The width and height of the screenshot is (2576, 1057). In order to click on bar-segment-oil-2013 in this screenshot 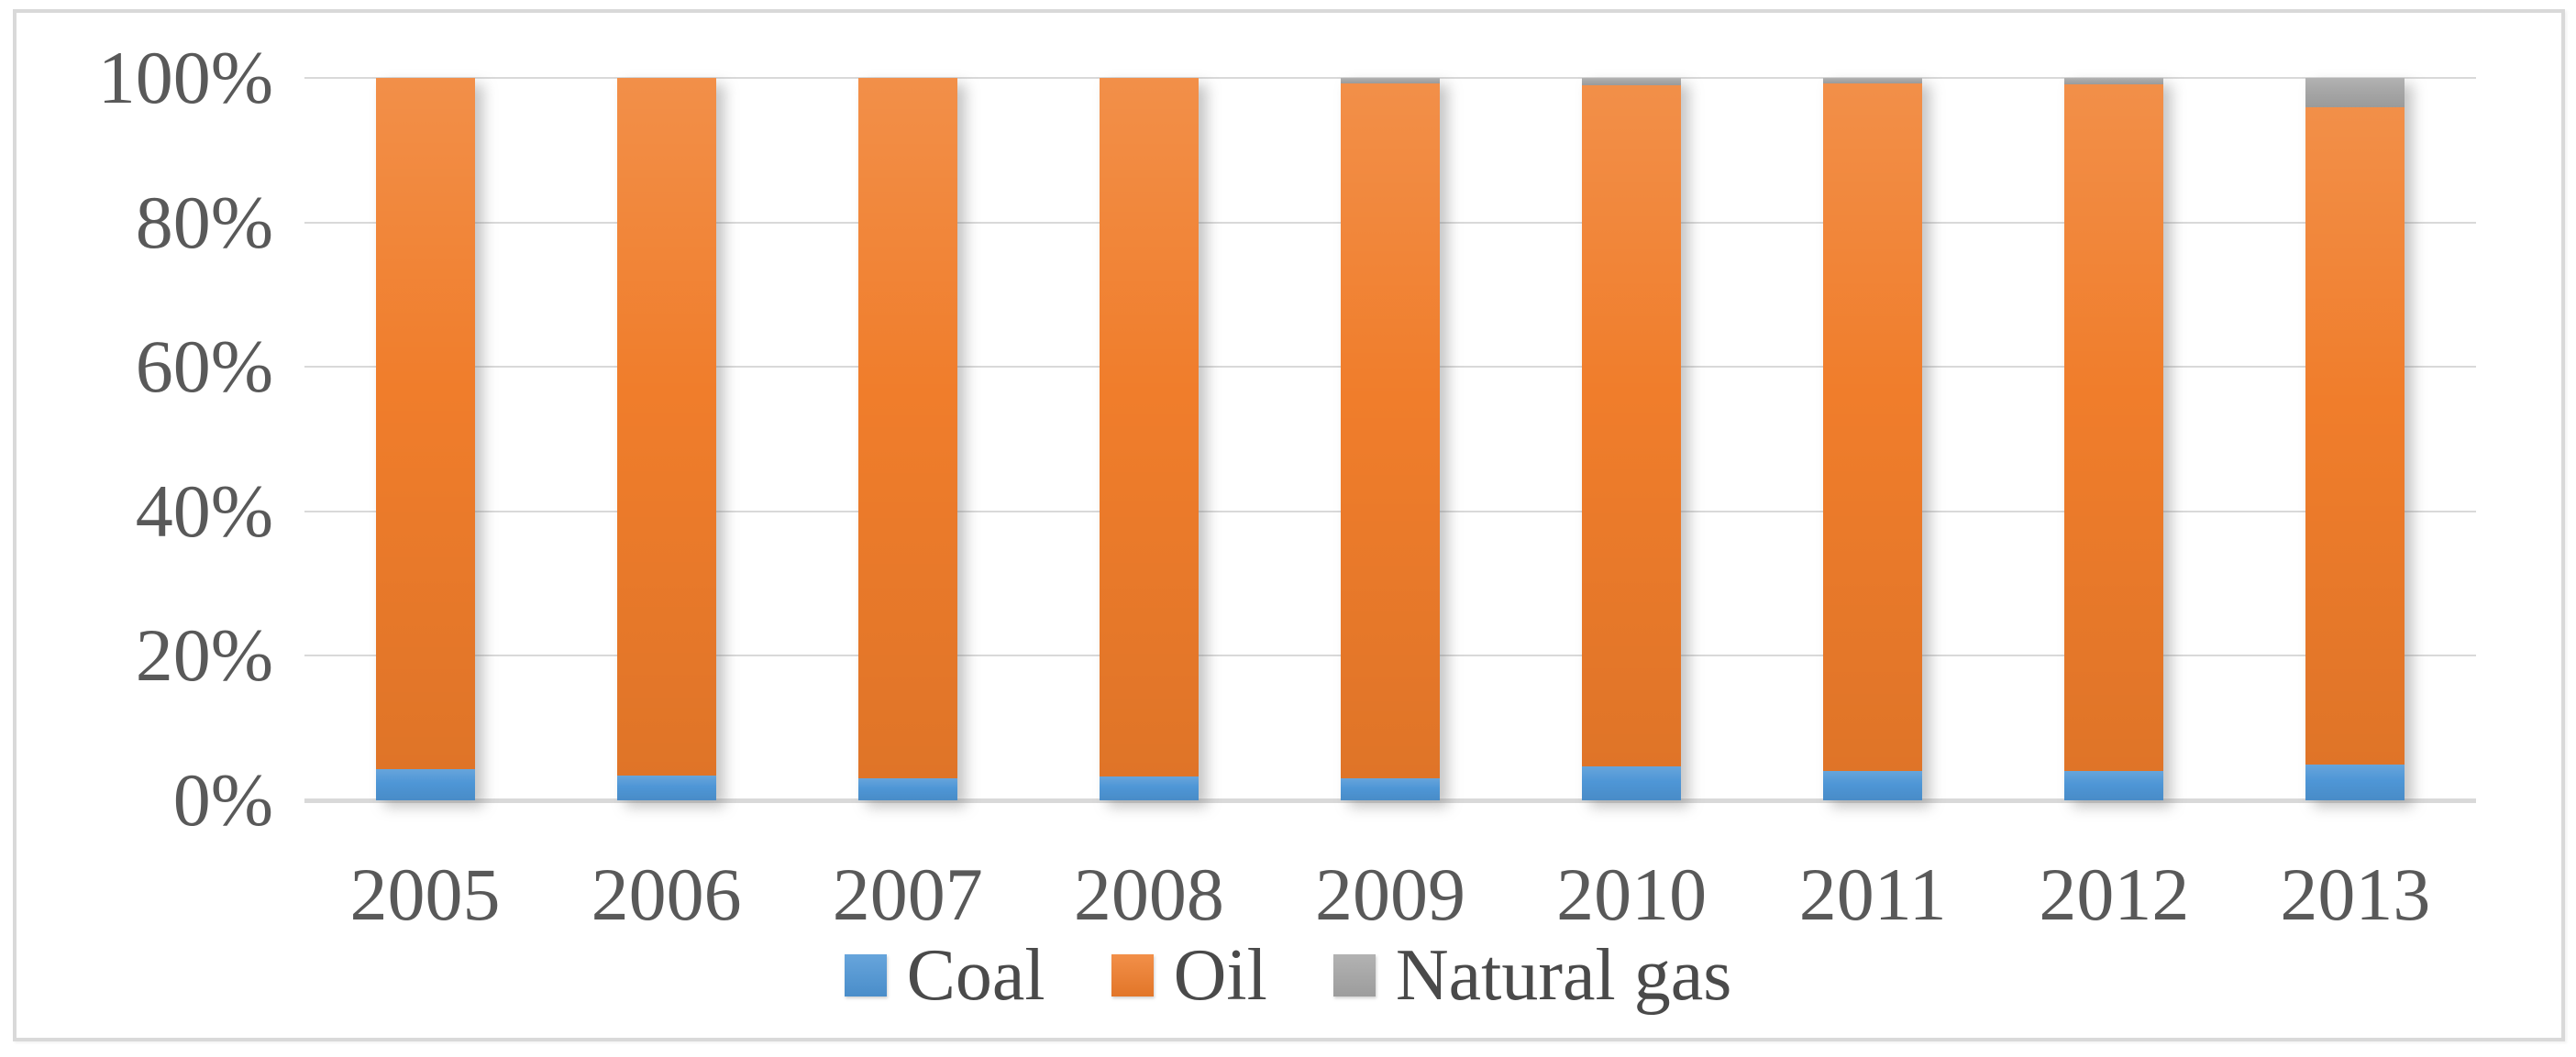, I will do `click(2355, 436)`.